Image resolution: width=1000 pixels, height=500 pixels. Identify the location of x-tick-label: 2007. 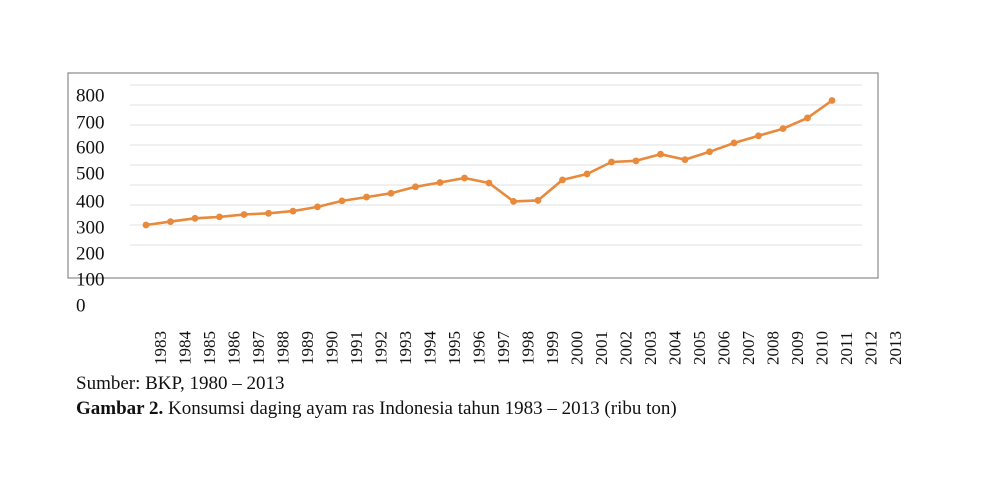
(748, 348).